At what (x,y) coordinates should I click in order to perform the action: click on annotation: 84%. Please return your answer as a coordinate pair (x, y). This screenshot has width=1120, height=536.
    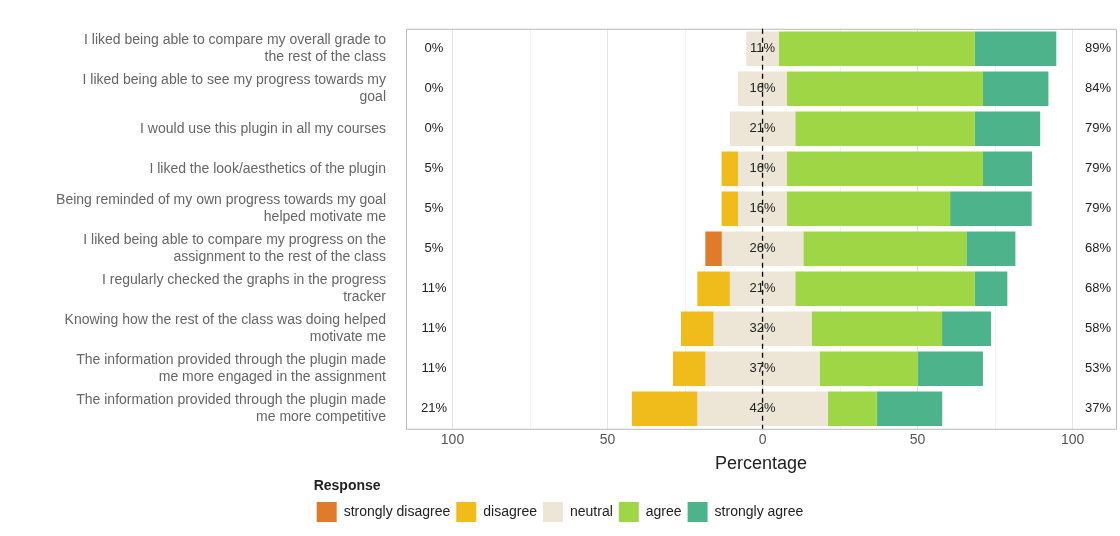
    Looking at the image, I should click on (1098, 88).